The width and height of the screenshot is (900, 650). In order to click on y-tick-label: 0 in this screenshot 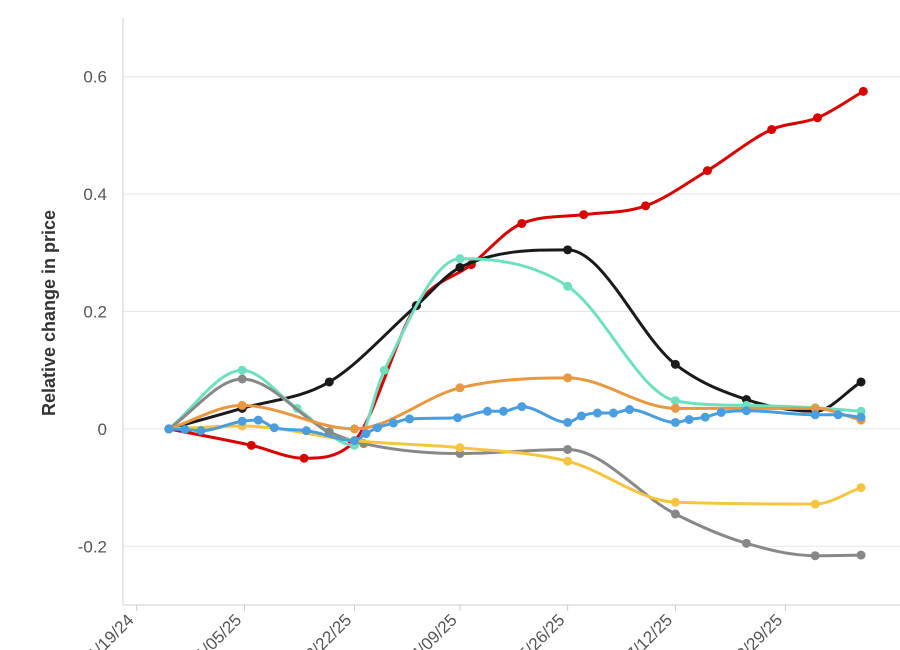, I will do `click(102, 429)`.